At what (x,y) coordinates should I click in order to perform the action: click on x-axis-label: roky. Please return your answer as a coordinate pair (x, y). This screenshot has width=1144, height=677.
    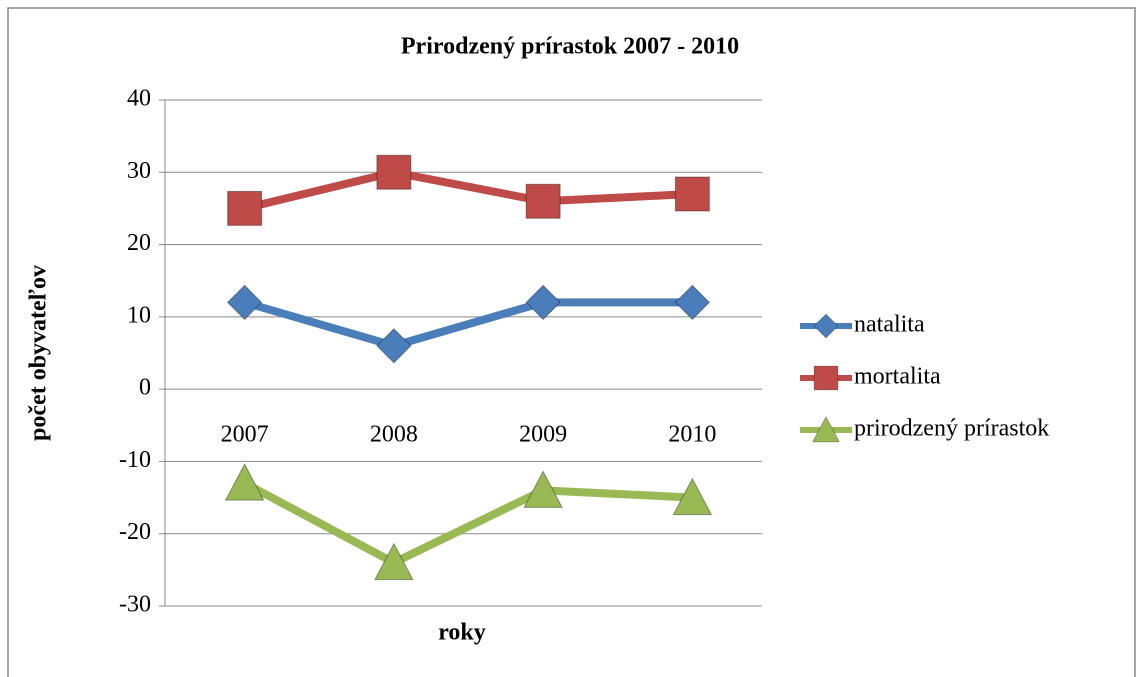
    Looking at the image, I should click on (462, 633).